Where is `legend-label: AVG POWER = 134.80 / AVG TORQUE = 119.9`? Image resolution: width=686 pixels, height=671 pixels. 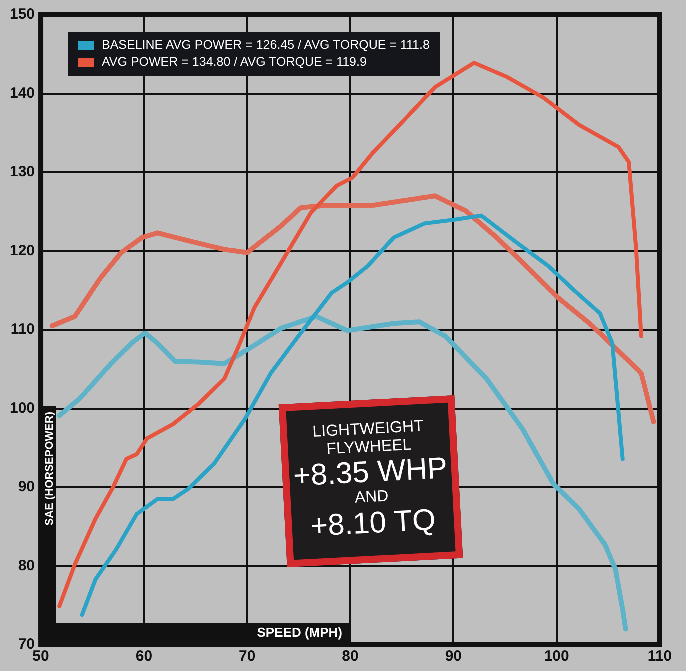
legend-label: AVG POWER = 134.80 / AVG TORQUE = 119.9 is located at coordinates (234, 62).